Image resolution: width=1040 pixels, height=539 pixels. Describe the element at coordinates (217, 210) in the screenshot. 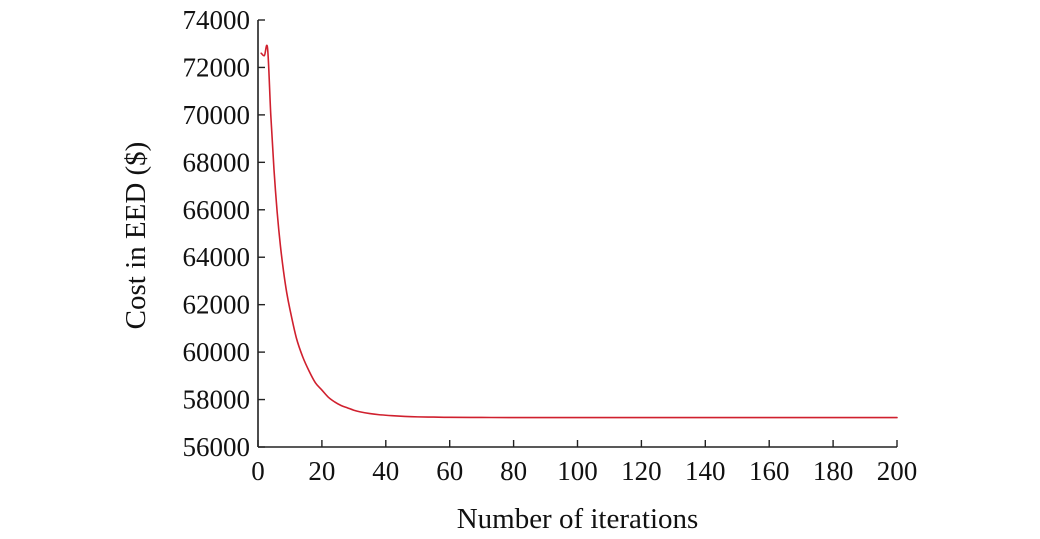

I see `y-tick-label: 66000` at that location.